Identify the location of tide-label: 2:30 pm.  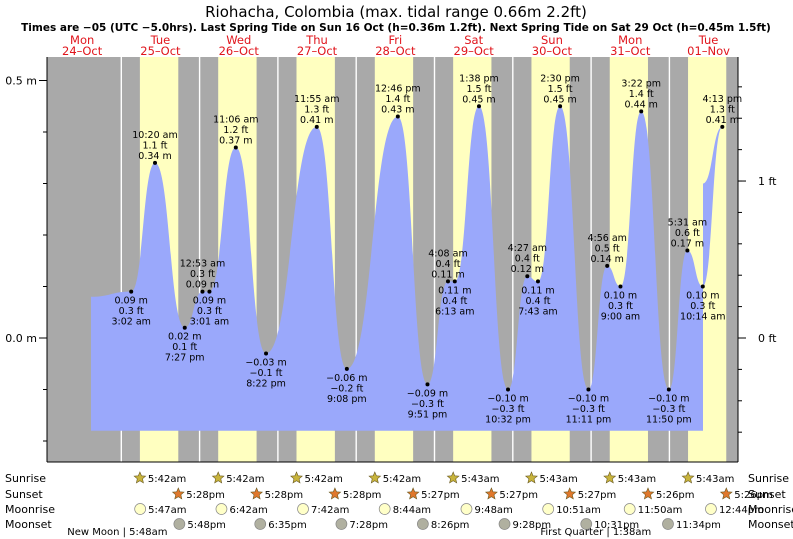
(560, 78).